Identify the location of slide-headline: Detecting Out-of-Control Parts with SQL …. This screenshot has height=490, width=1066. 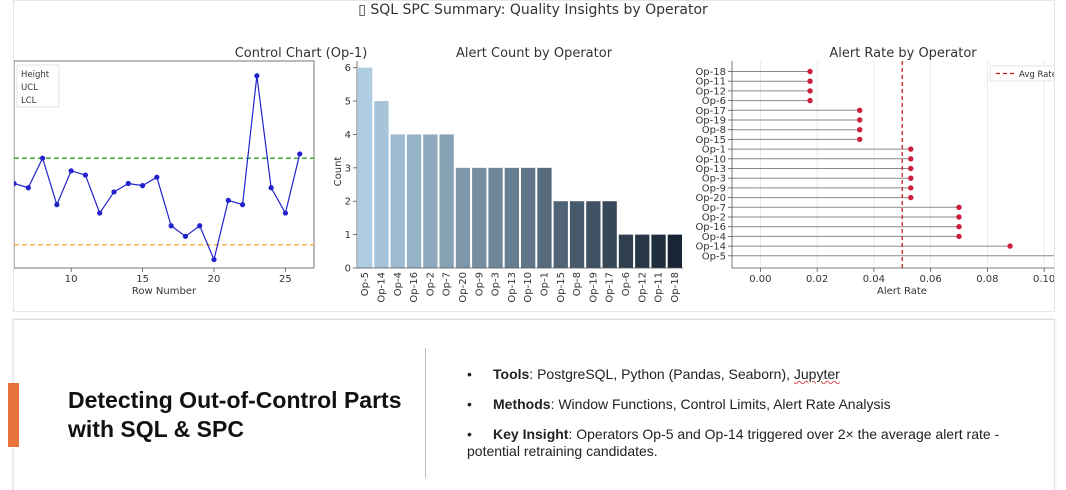
(235, 414).